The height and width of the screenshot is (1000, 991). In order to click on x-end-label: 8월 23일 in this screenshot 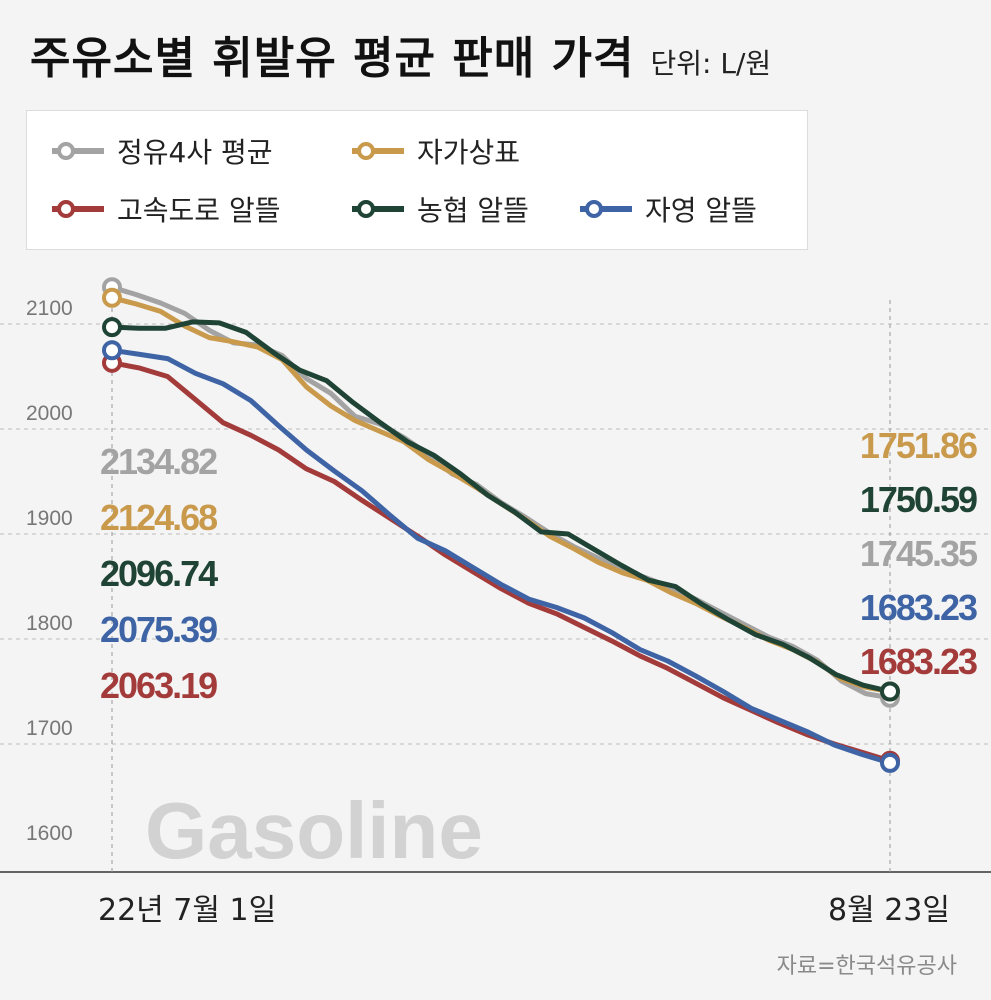, I will do `click(889, 910)`.